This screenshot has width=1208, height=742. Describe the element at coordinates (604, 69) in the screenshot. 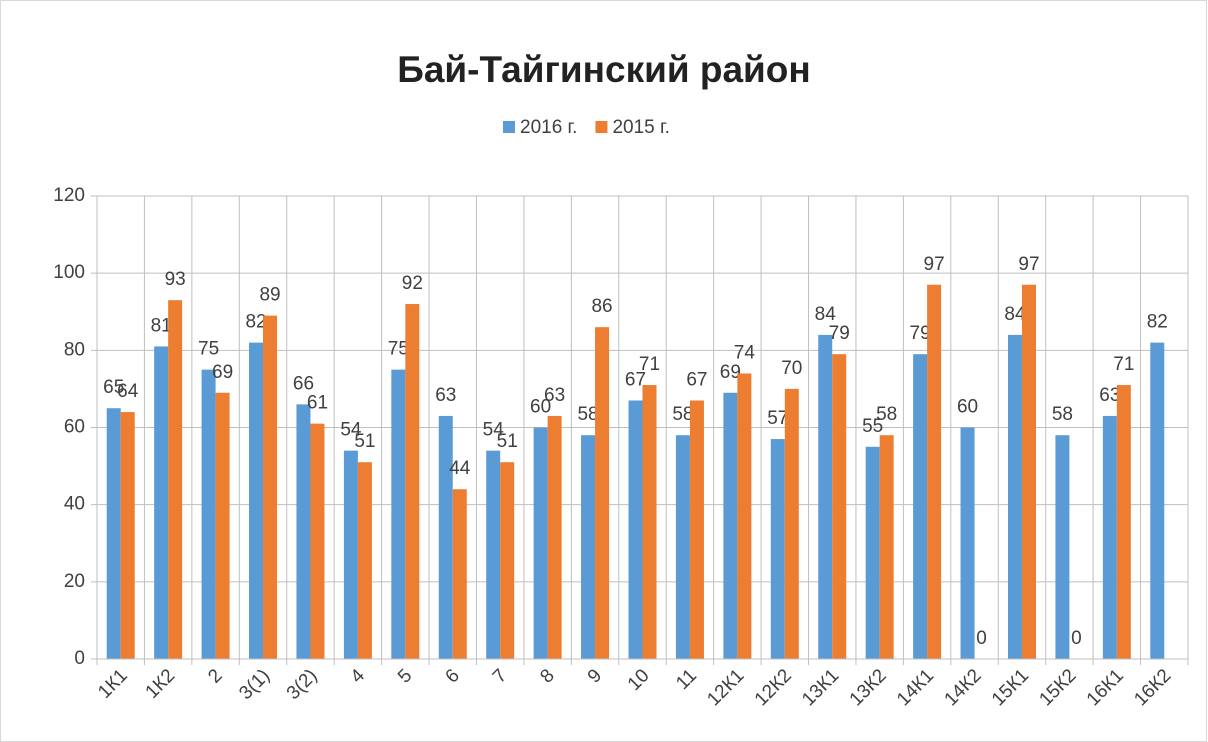

I see `chart-title: Бай-Тайгинский район` at that location.